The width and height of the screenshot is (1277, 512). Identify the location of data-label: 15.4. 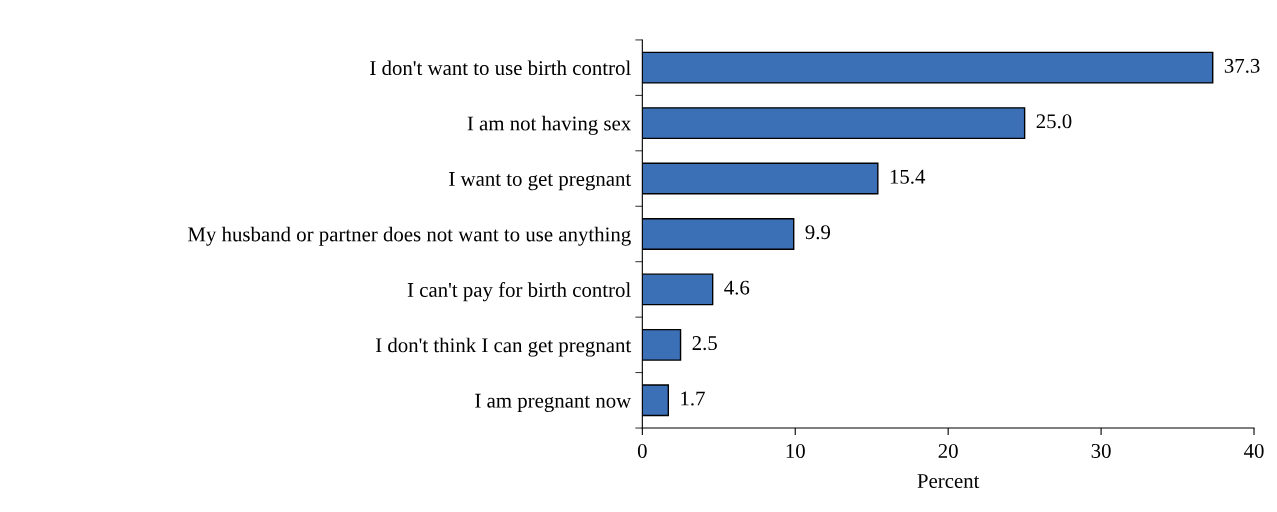
(908, 176).